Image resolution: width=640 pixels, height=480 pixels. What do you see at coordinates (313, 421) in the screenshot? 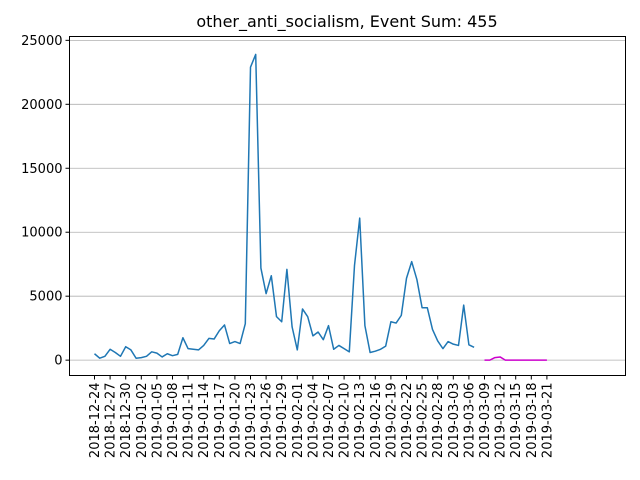
I see `x-tick-label: 2019-02-04` at bounding box center [313, 421].